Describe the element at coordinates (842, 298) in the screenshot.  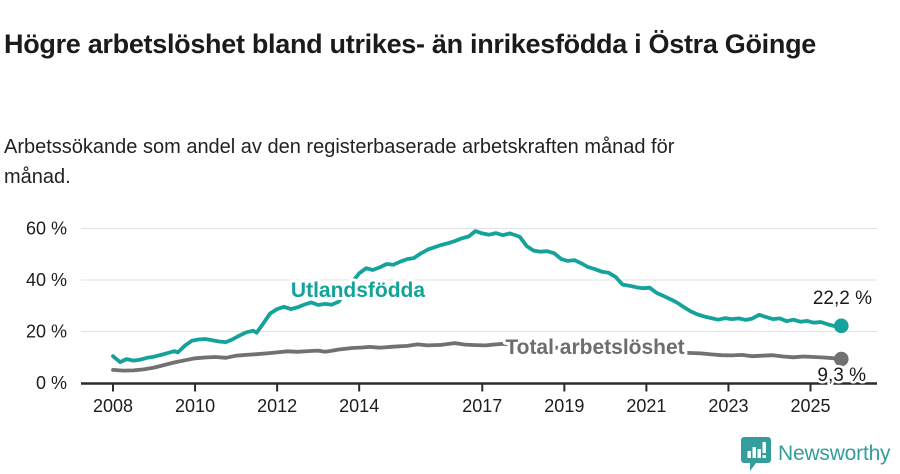
I see `utlandsfodda-end-value: 22,2 %` at that location.